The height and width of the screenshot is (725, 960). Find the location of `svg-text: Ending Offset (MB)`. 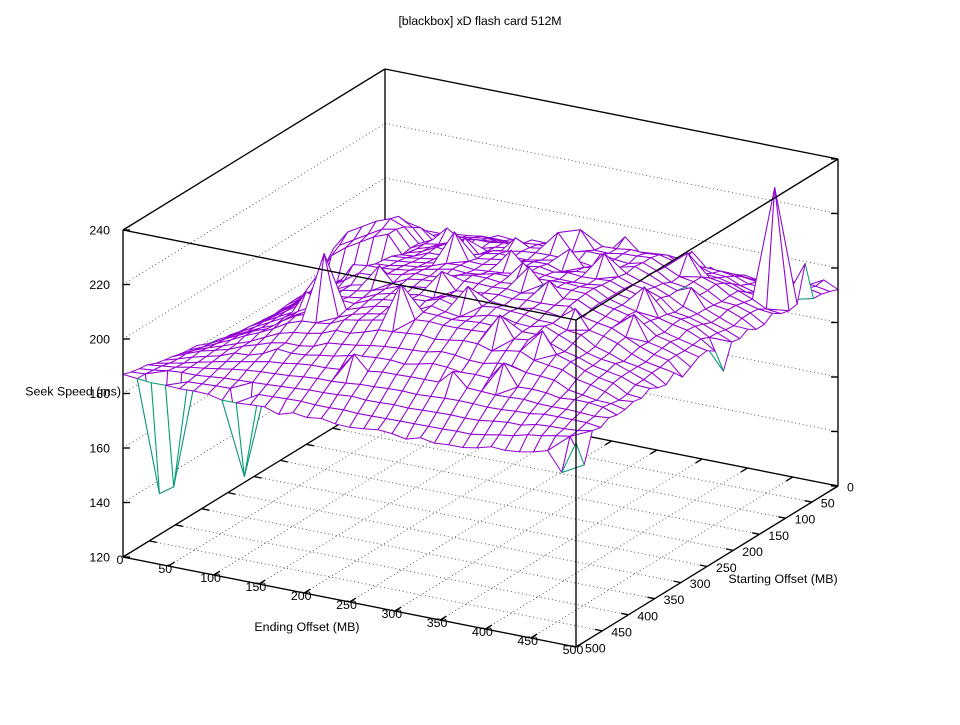

svg-text: Ending Offset (MB) is located at coordinates (306, 627).